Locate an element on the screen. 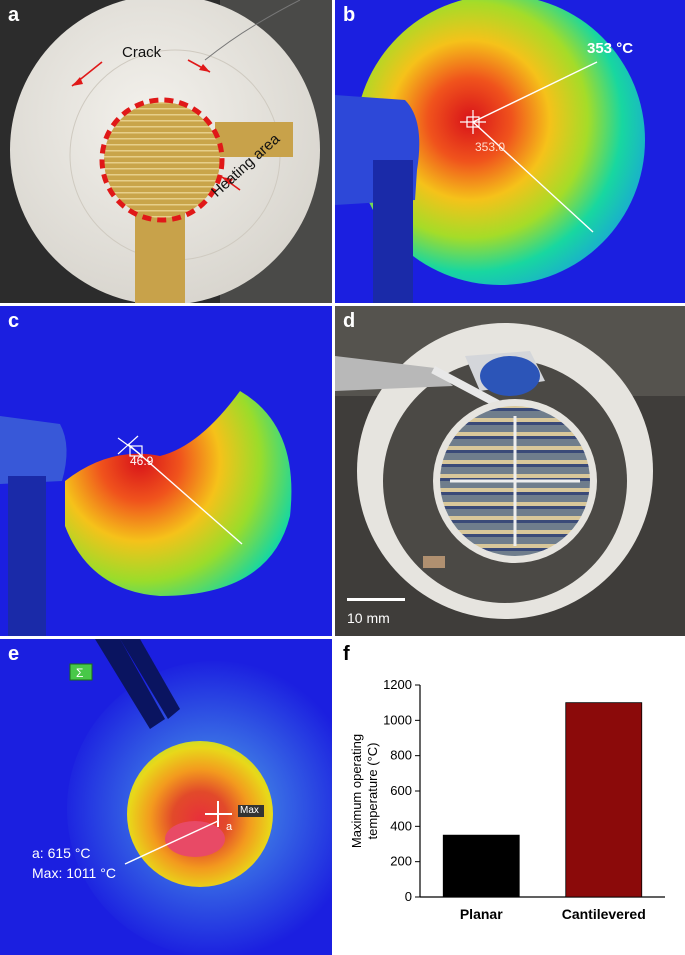 This screenshot has width=685, height=955. cursor-a-tag: a is located at coordinates (229, 827).